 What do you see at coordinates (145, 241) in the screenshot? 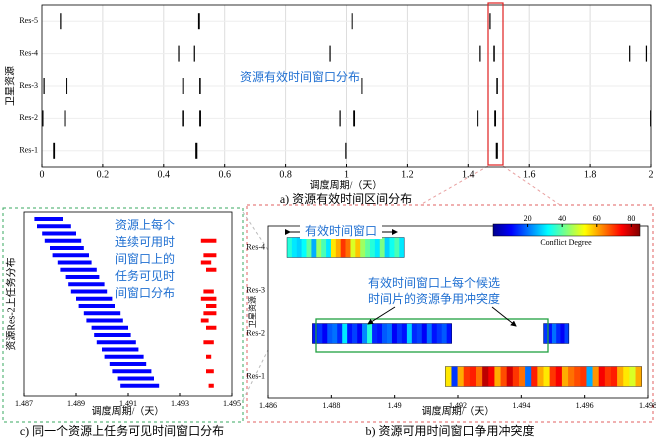
I see `annotation: 连续可用时` at bounding box center [145, 241].